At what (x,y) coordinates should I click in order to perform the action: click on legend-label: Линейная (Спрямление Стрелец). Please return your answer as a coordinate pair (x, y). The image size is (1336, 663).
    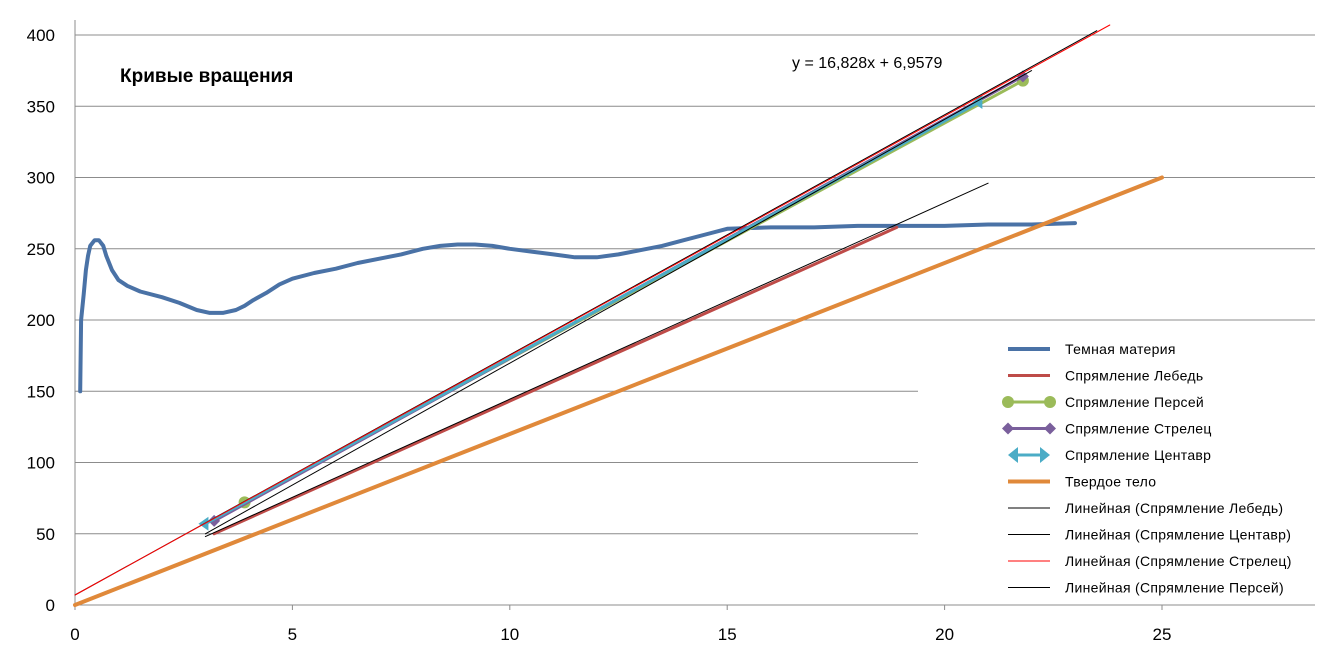
    Looking at the image, I should click on (1178, 561).